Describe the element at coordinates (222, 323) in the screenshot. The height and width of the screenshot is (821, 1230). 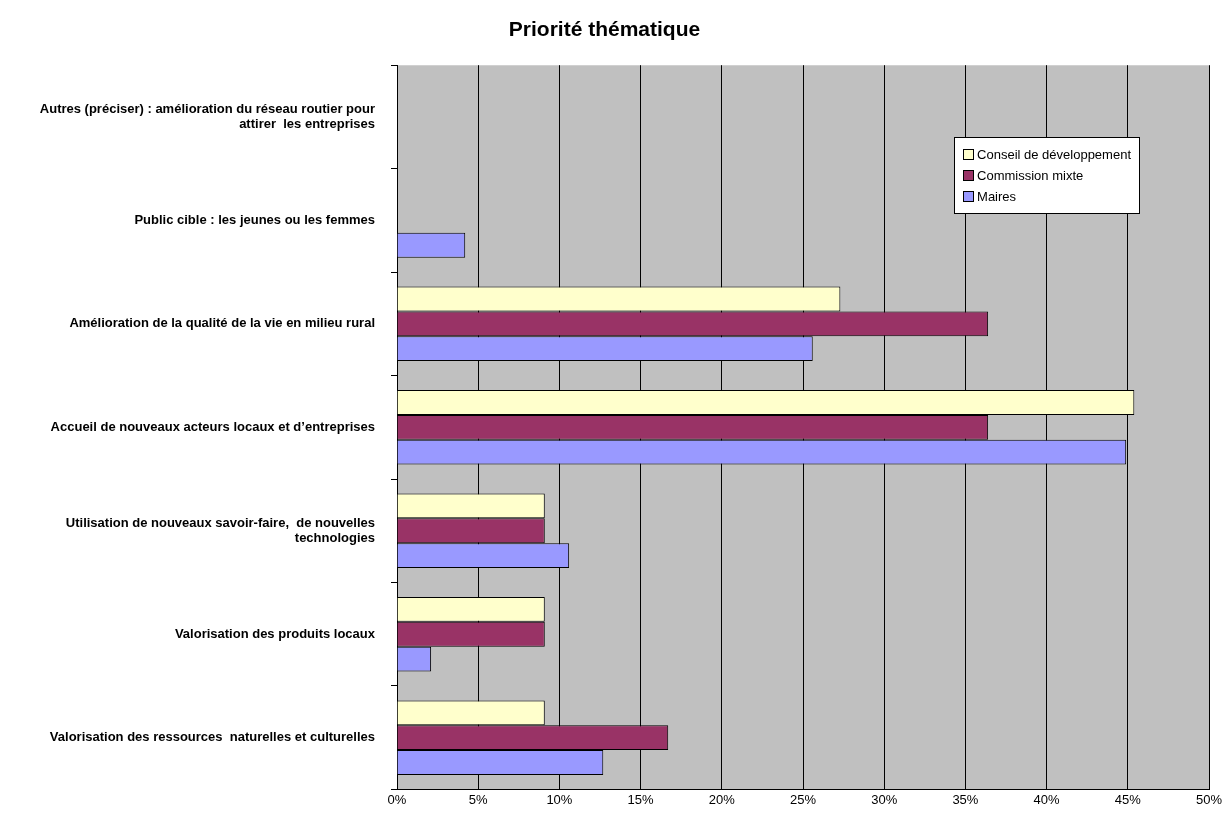
I see `y-tick-label: Amélioration de la qualité de la vie en milieu rural` at that location.